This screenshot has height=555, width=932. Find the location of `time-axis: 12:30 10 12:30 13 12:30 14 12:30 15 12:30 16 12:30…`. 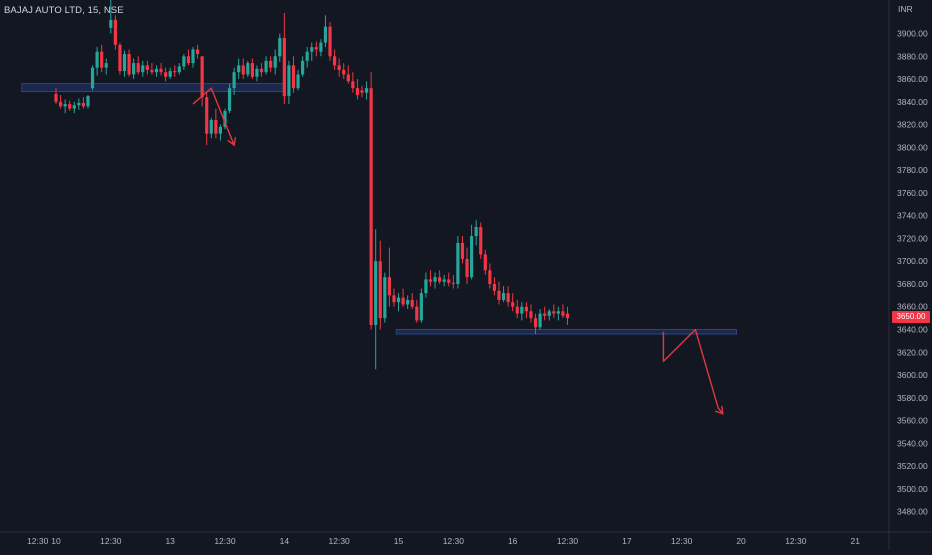

time-axis: 12:30 10 12:30 13 12:30 14 12:30 15 12:30 16 12:30… is located at coordinates (443, 541).